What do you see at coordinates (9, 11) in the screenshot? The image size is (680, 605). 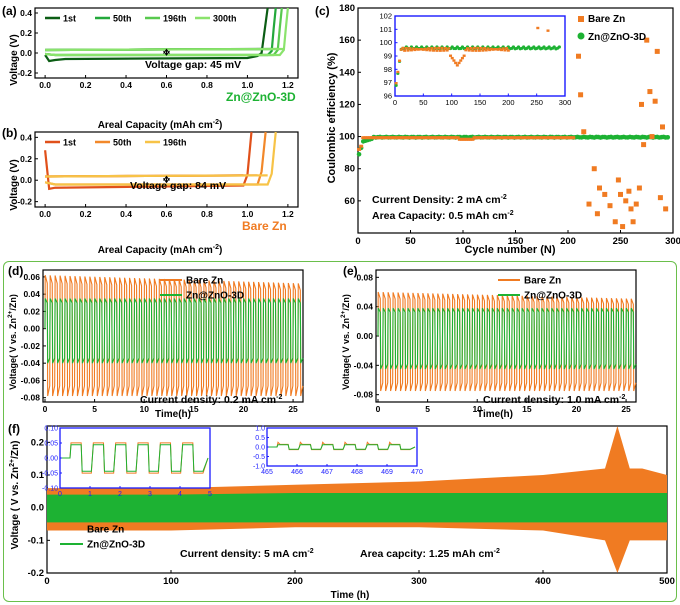 I see `panel-label: (a)` at bounding box center [9, 11].